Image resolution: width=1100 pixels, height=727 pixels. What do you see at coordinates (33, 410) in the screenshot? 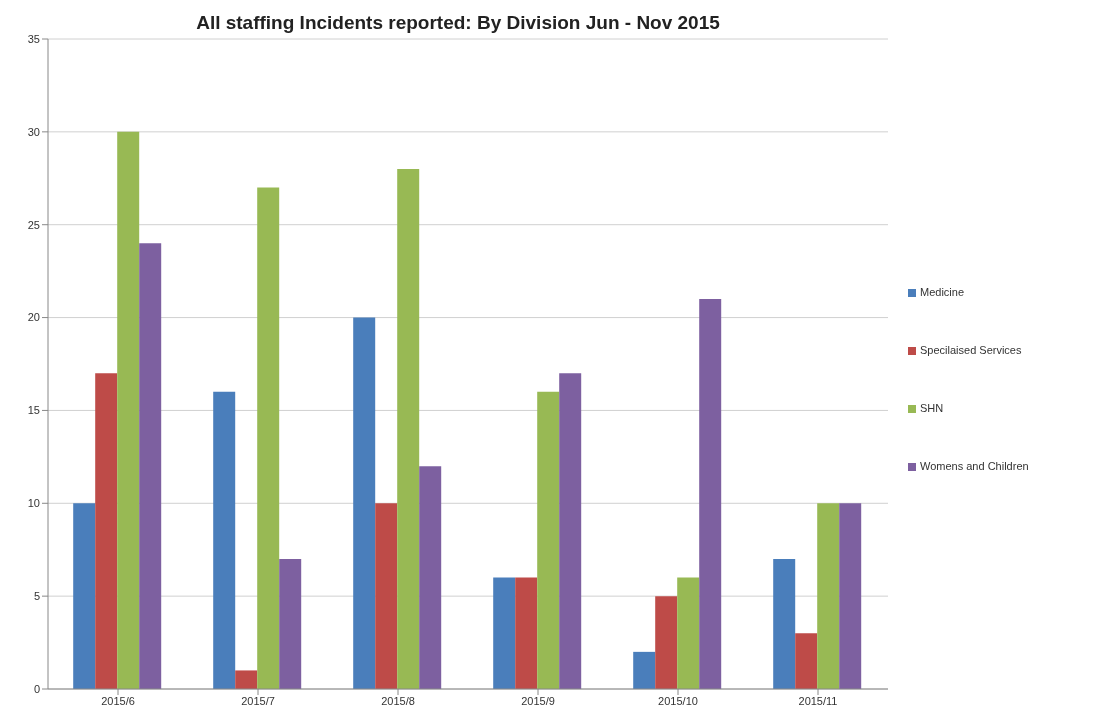
I see `y-tick-label: 15` at bounding box center [33, 410].